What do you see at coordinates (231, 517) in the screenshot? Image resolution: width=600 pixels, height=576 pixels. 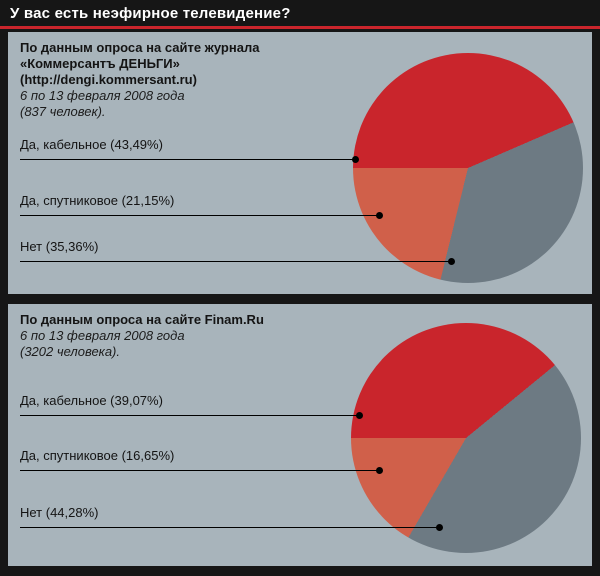 I see `slice-label-no: Нет (44,28%)` at bounding box center [231, 517].